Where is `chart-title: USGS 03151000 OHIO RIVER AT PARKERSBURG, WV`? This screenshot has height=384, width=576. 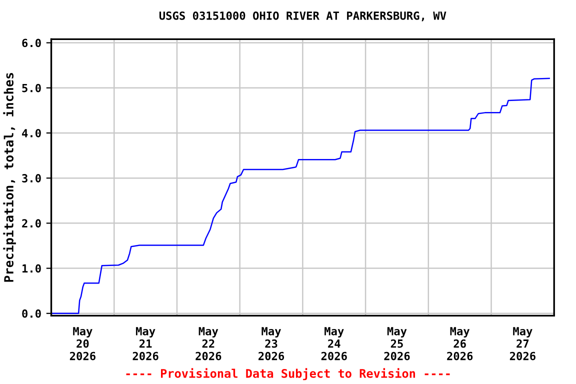
chart-title: USGS 03151000 OHIO RIVER AT PARKERSBURG, WV is located at coordinates (302, 16).